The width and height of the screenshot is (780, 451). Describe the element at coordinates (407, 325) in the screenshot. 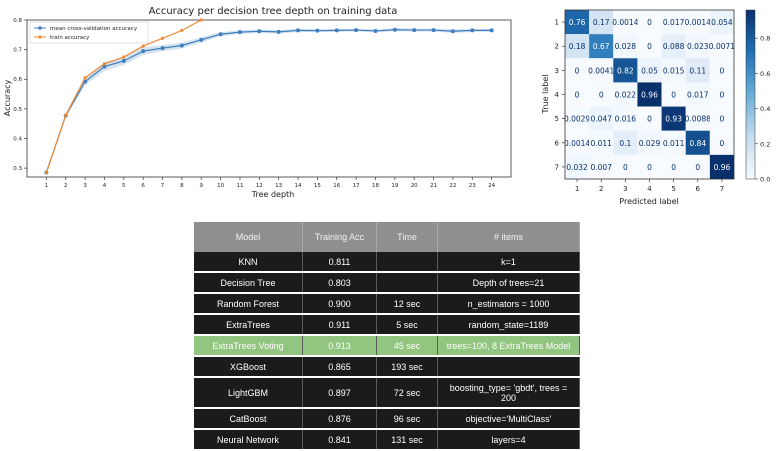

I see `time-cell: 5 sec` at that location.